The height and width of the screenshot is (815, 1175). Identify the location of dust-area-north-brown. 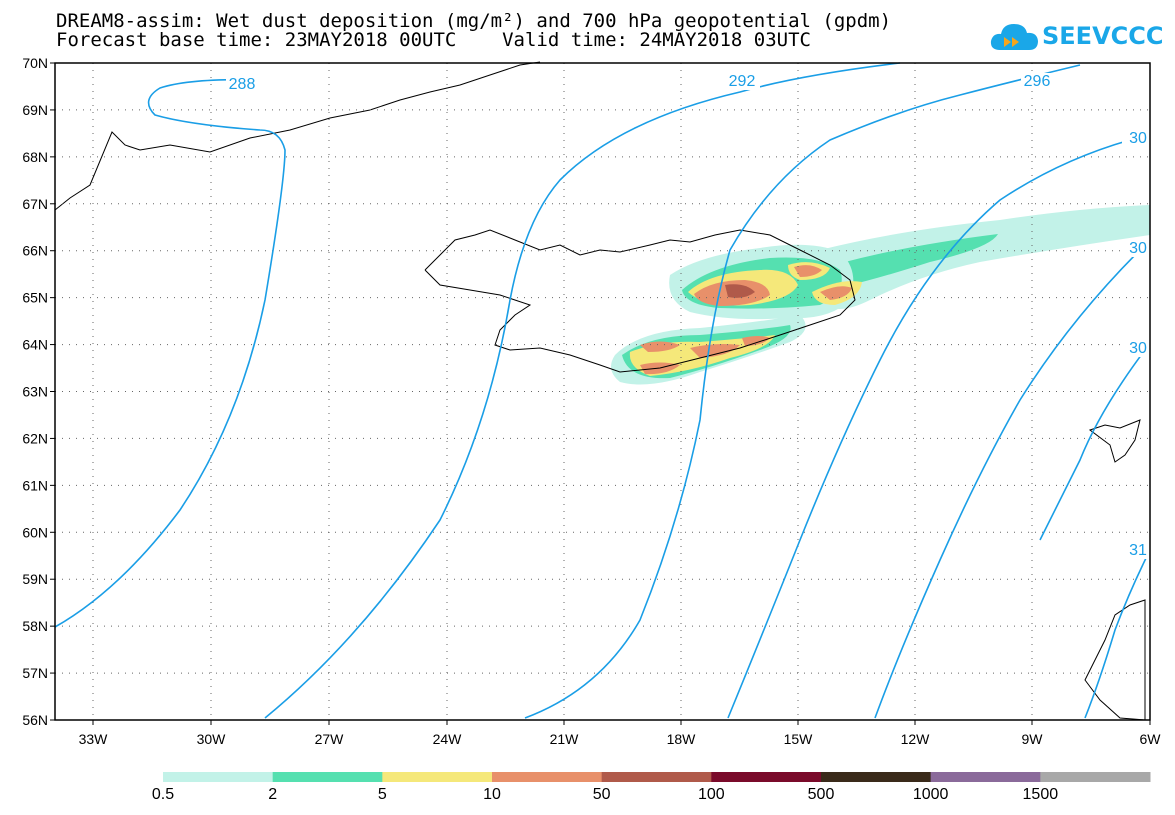
(740, 291).